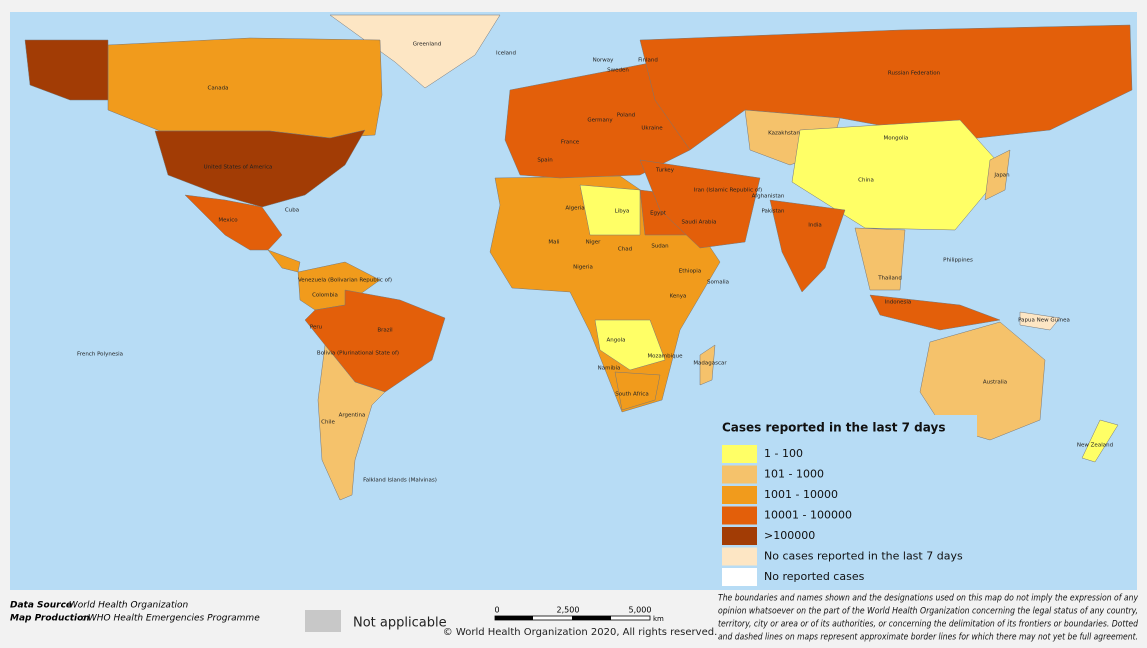 The width and height of the screenshot is (1147, 648). What do you see at coordinates (997, 175) in the screenshot?
I see `japan` at bounding box center [997, 175].